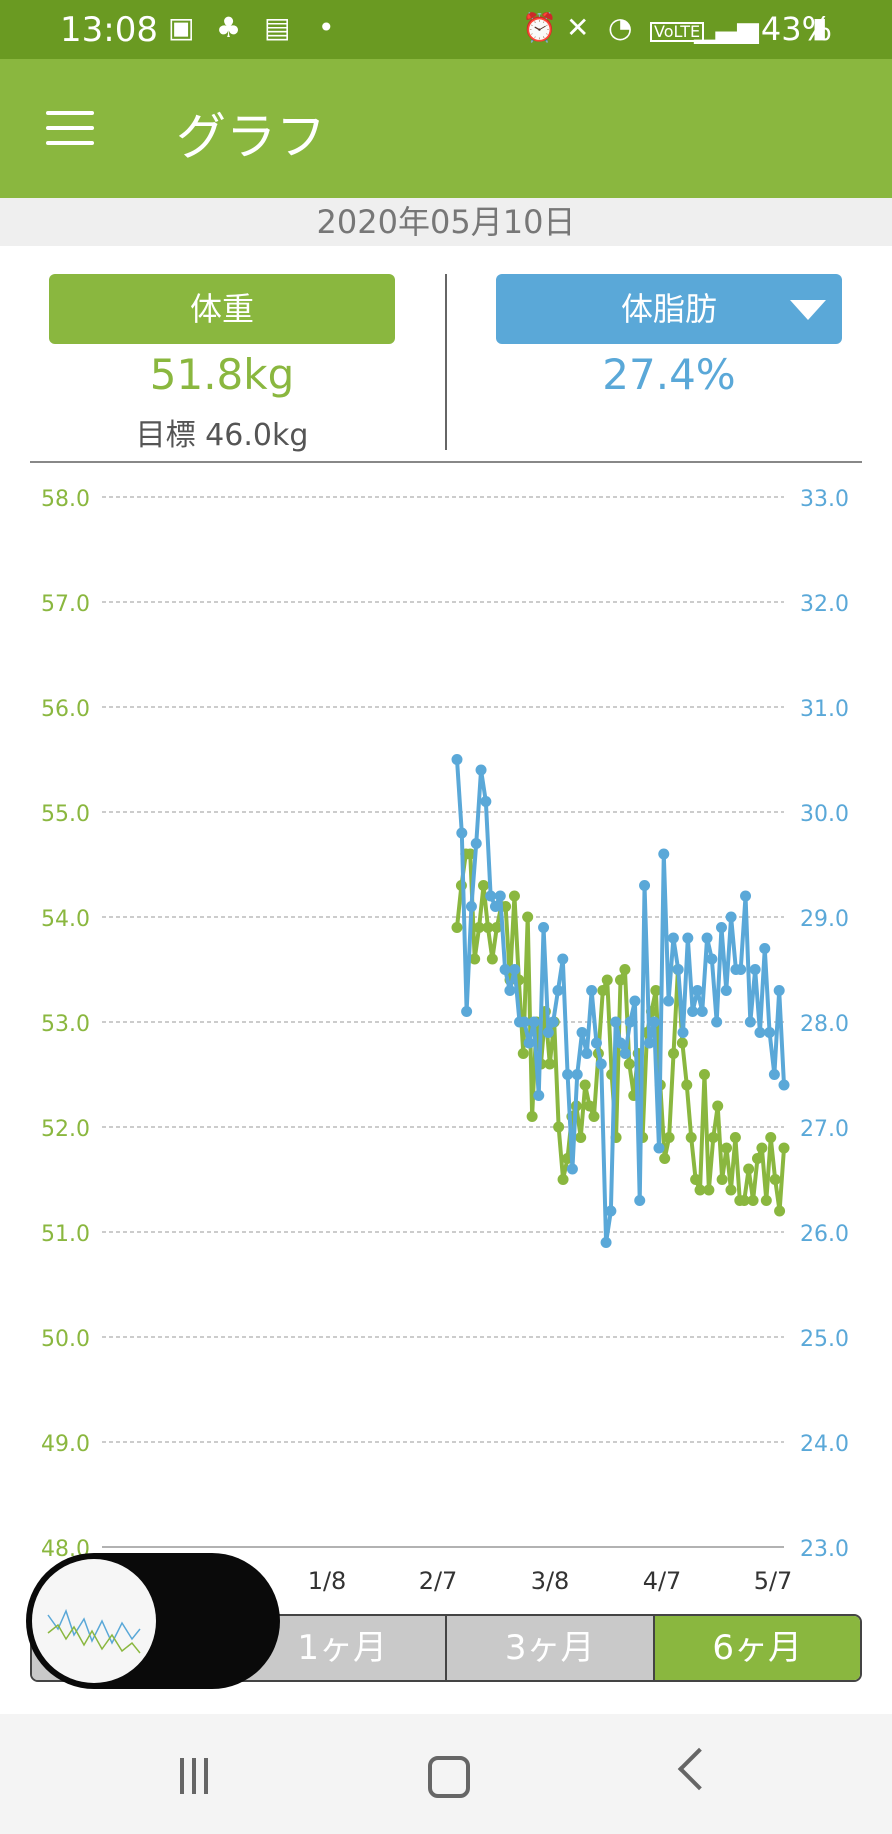  What do you see at coordinates (549, 1648) in the screenshot?
I see `period-tab-2: 3ヶ月` at bounding box center [549, 1648].